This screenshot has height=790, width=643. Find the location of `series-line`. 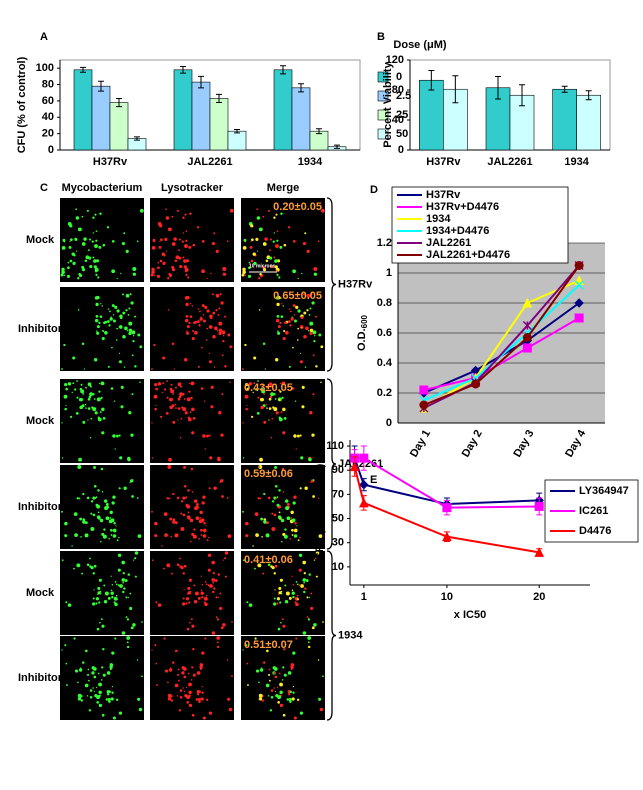

series-line is located at coordinates (447, 483).